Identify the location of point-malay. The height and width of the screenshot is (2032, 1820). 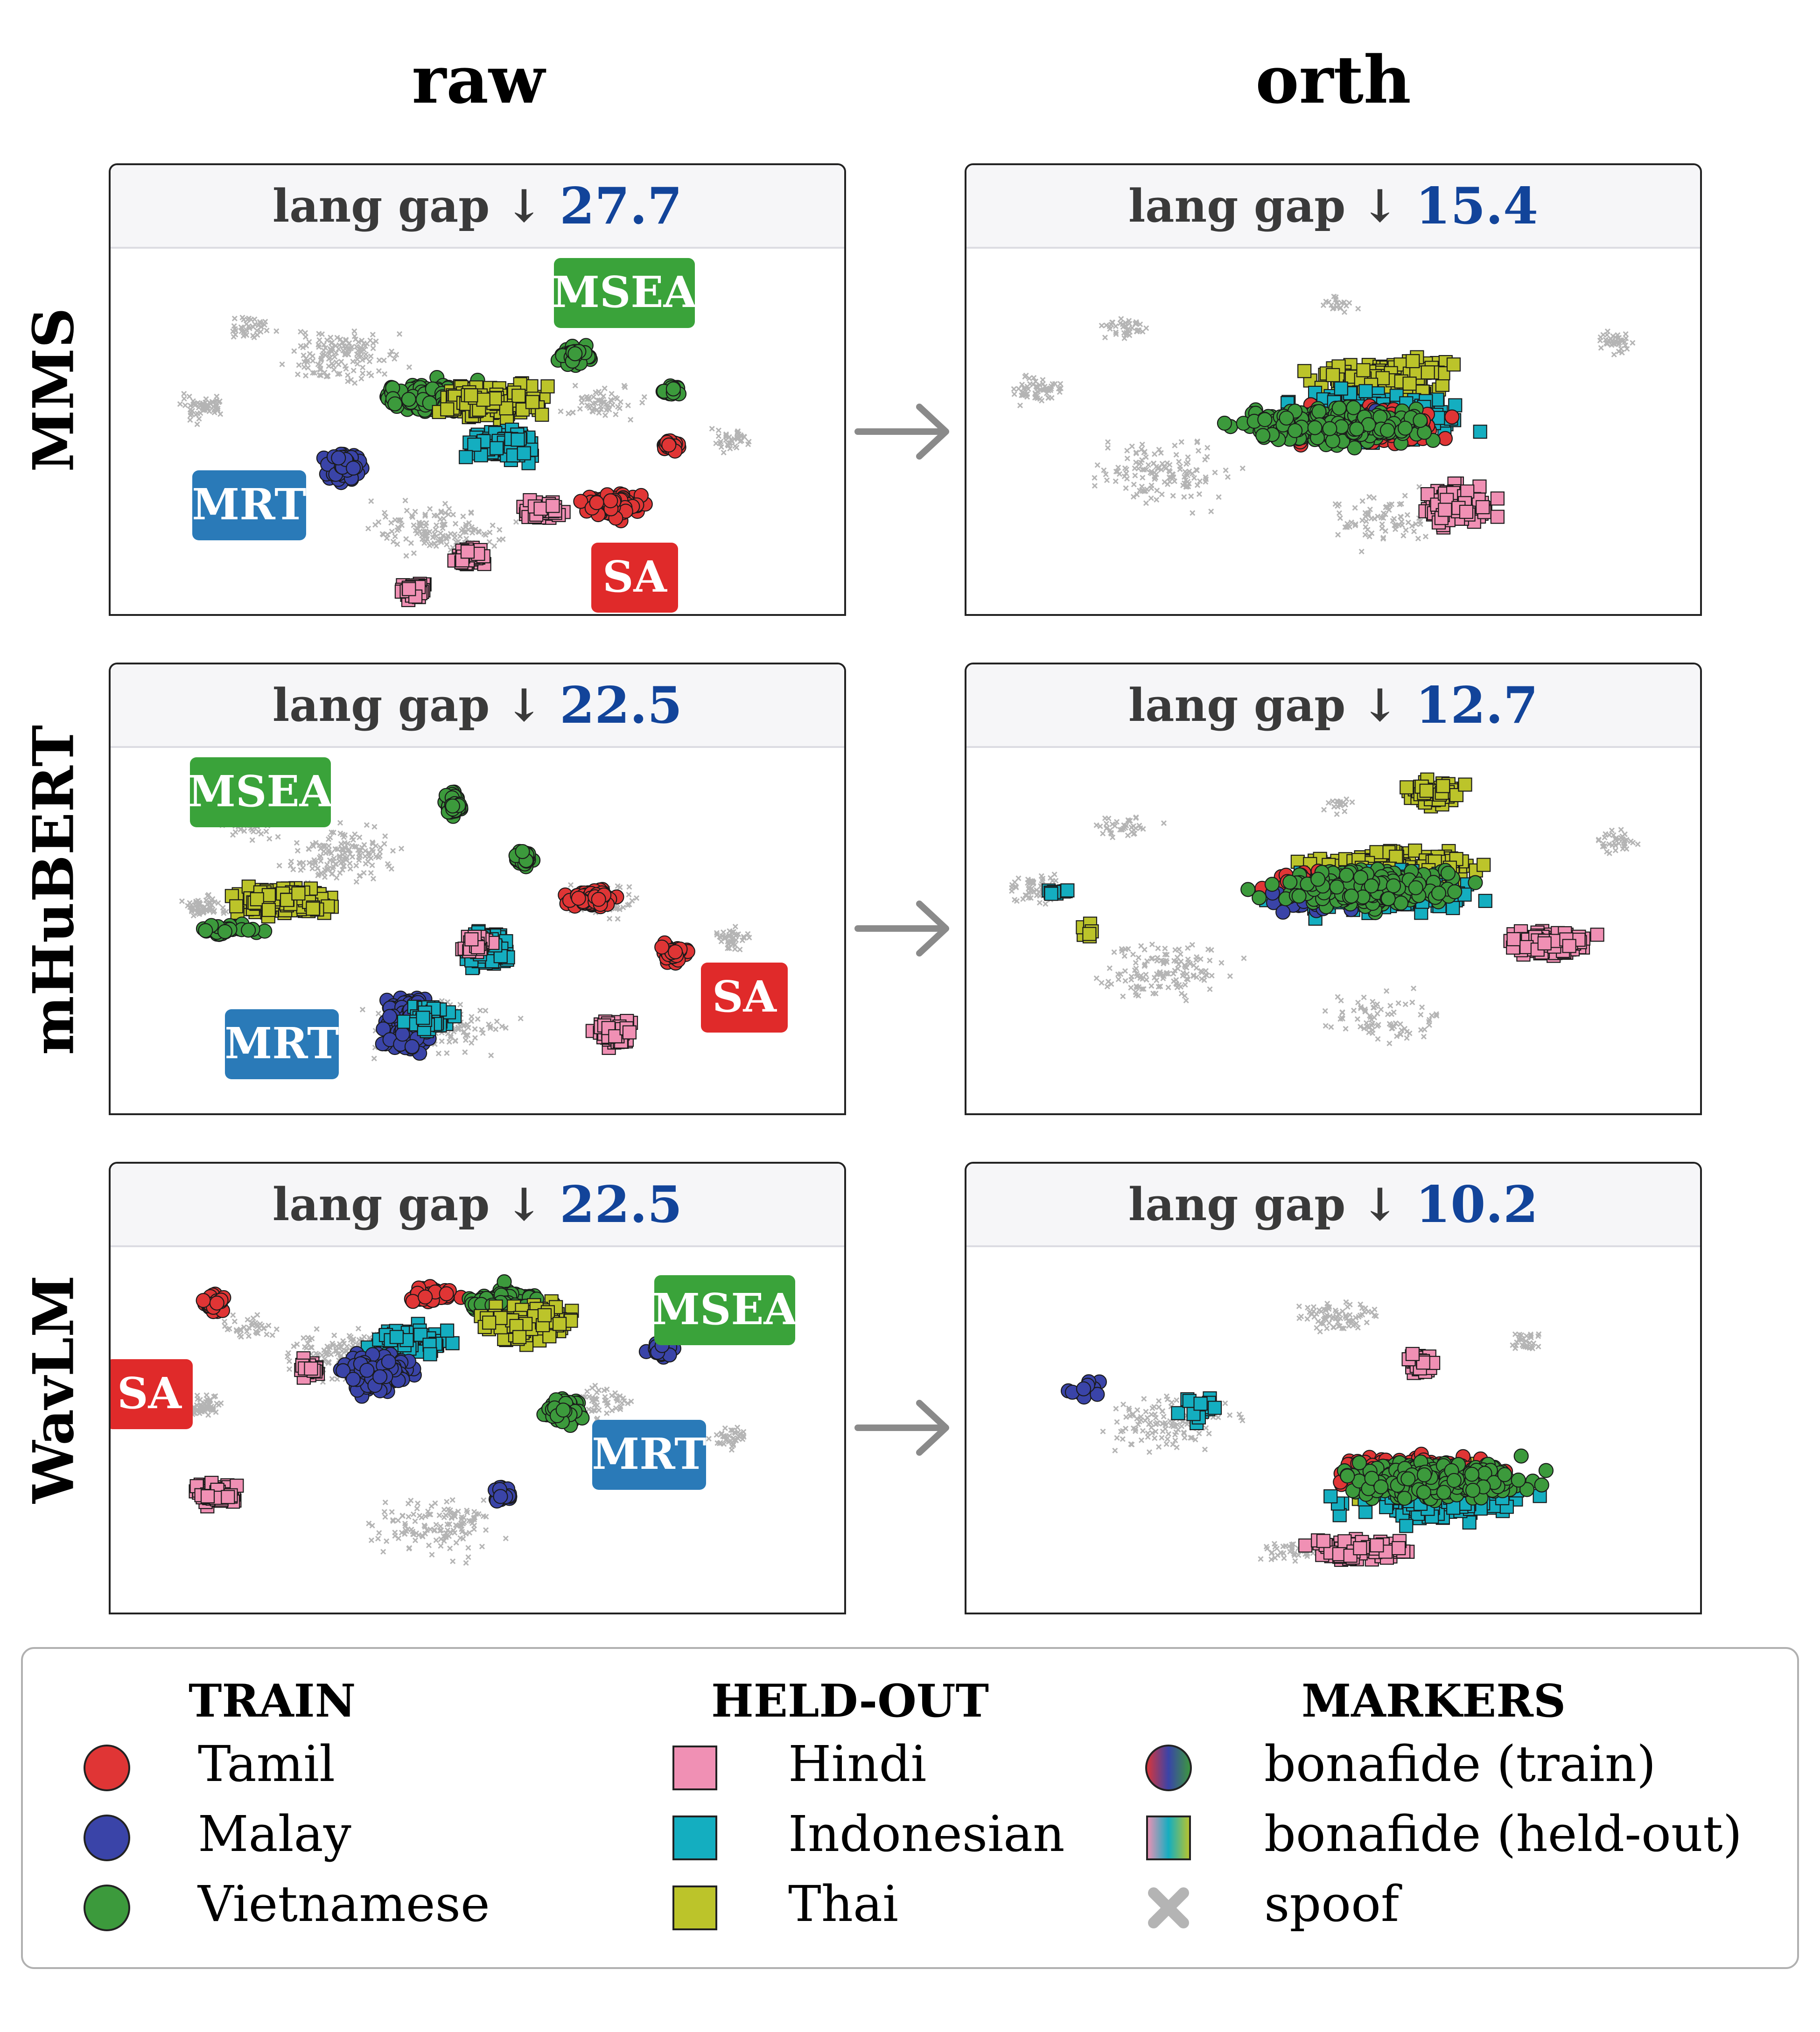
(402, 1034).